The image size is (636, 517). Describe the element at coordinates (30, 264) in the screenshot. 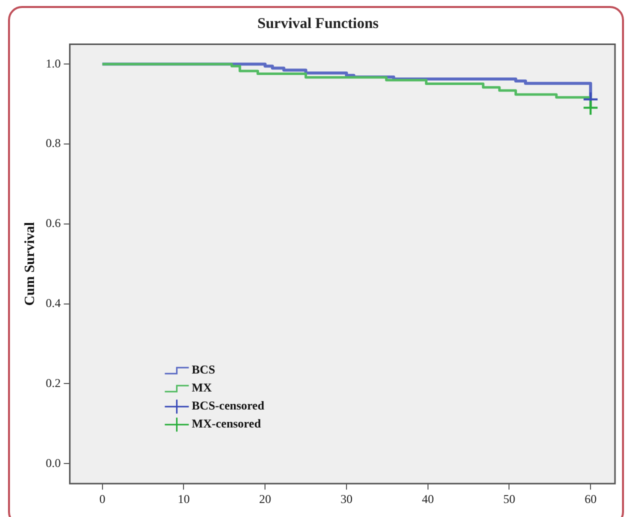

I see `y-axis-title: Cum Survival` at that location.